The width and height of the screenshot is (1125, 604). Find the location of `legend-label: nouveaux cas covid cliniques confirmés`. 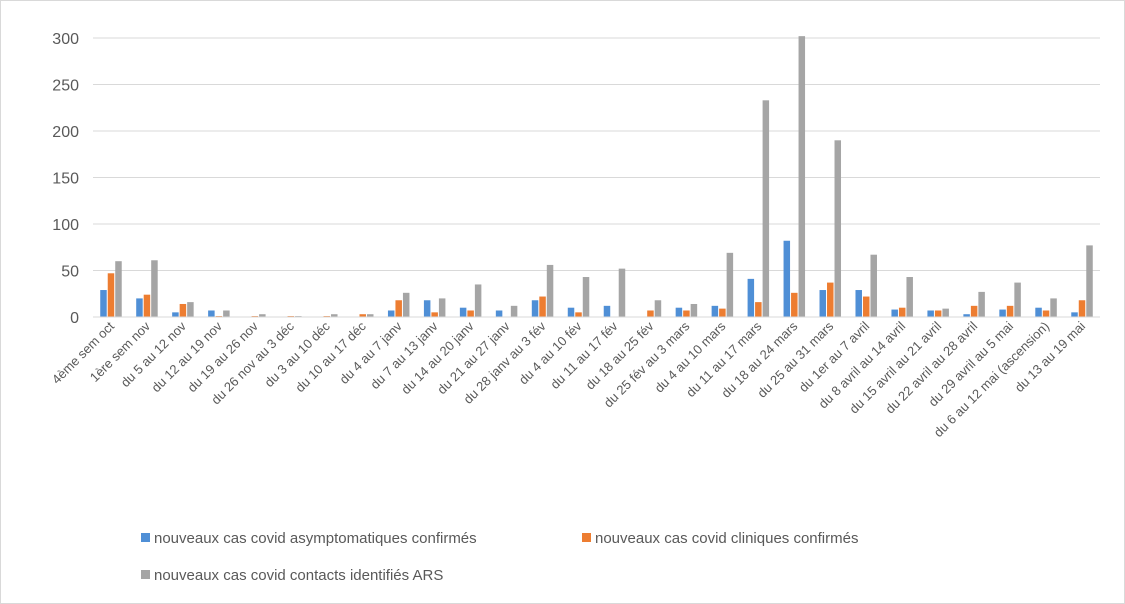

legend-label: nouveaux cas covid cliniques confirmés is located at coordinates (726, 538).